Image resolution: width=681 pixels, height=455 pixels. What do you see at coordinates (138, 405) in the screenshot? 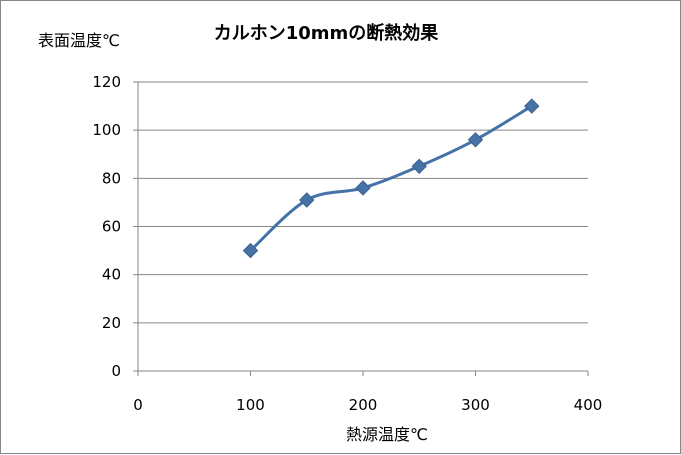
I see `x-tick-label: 0` at bounding box center [138, 405].